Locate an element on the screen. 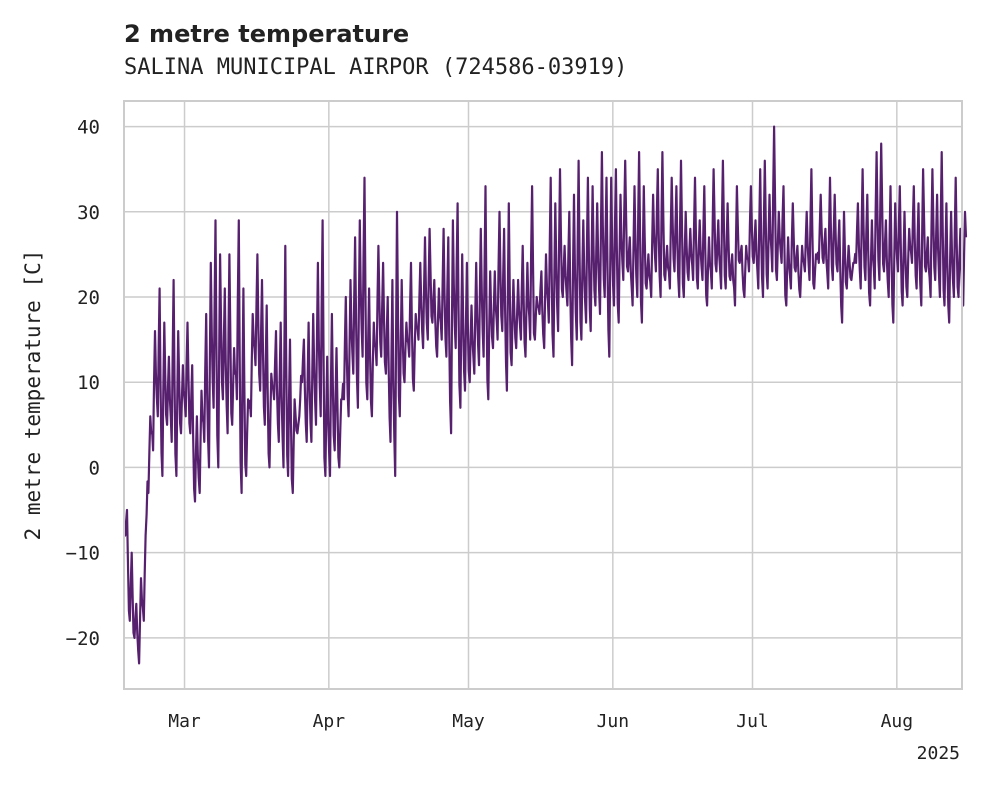 The height and width of the screenshot is (785, 981). y-tick-label: 30 is located at coordinates (88, 213).